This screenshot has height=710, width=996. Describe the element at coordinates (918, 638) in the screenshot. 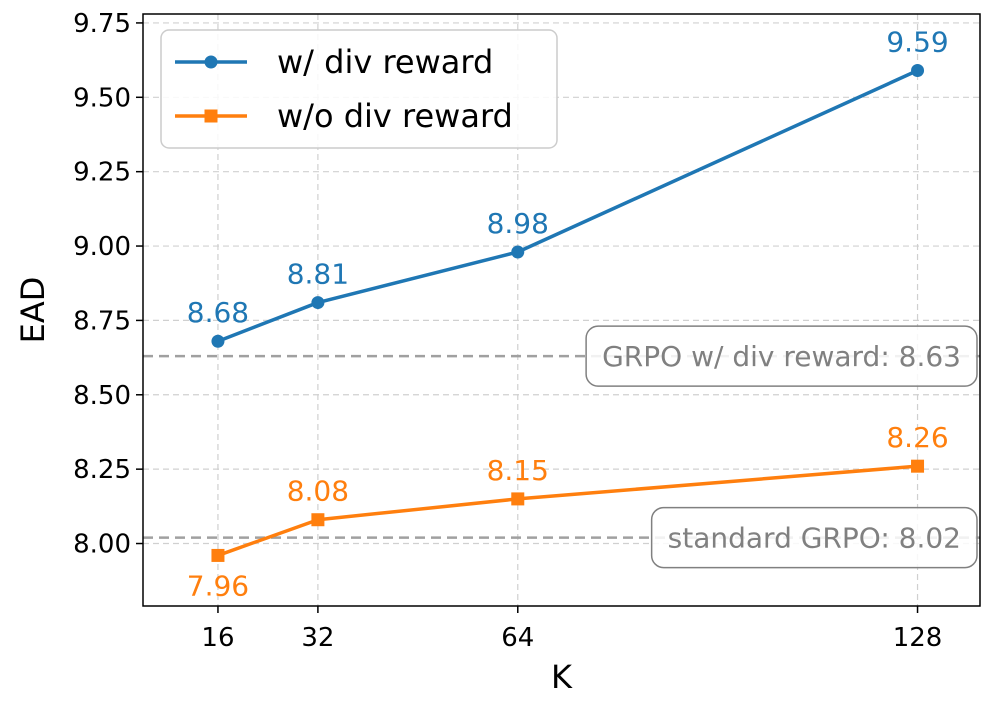

I see `x-tick-label: 128` at that location.